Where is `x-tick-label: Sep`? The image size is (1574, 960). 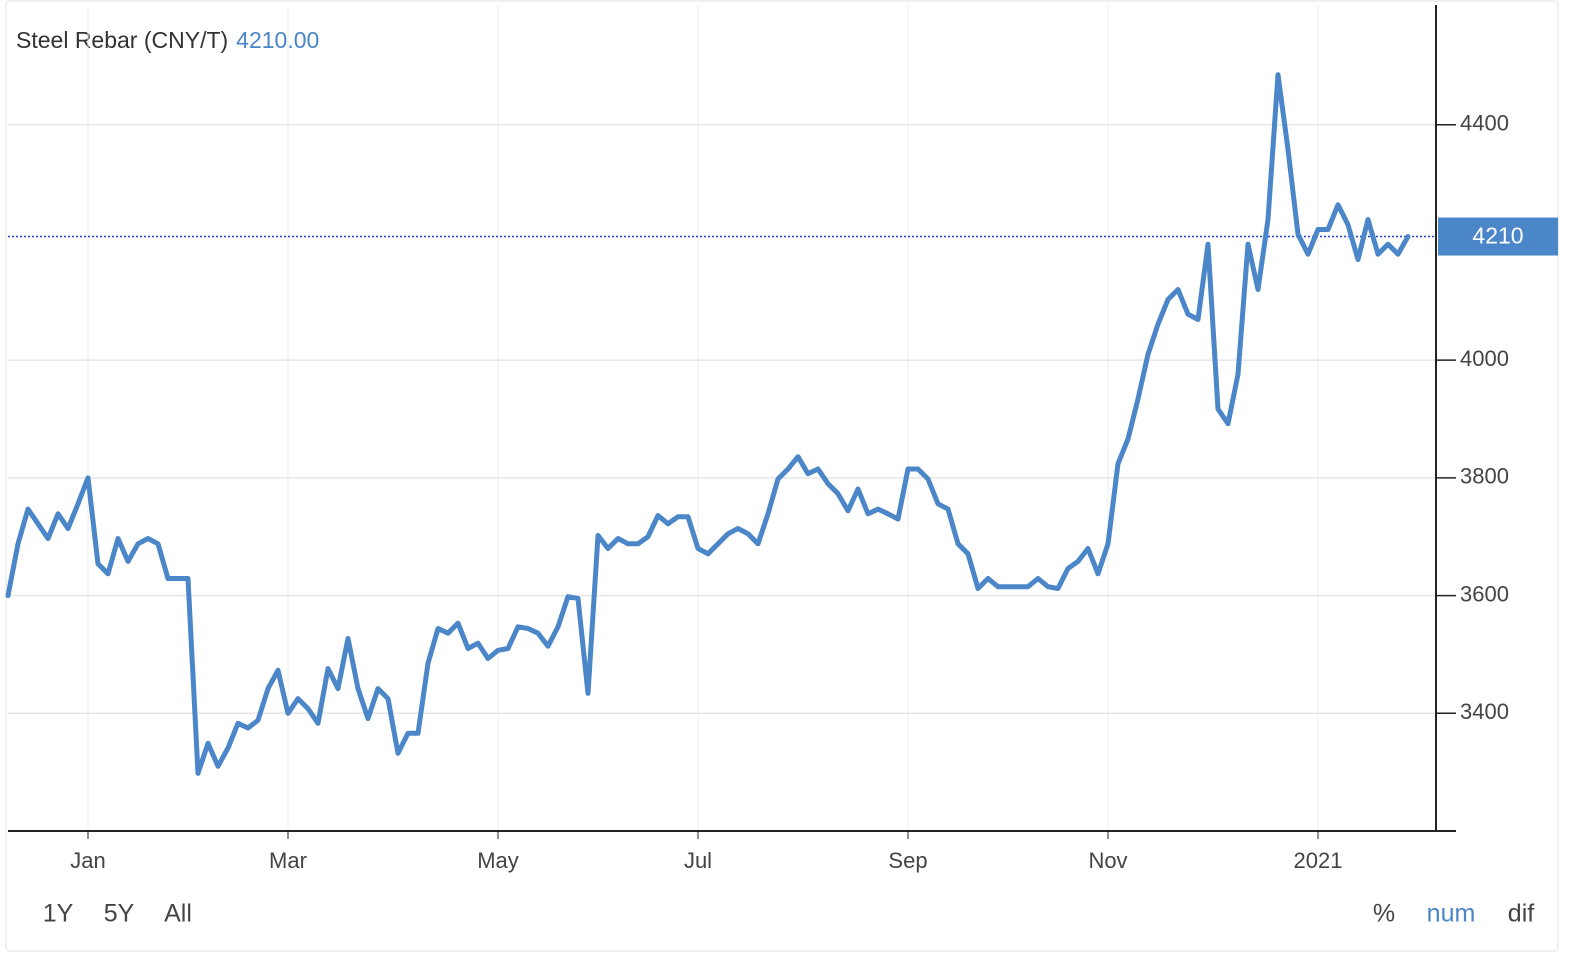 x-tick-label: Sep is located at coordinates (907, 860).